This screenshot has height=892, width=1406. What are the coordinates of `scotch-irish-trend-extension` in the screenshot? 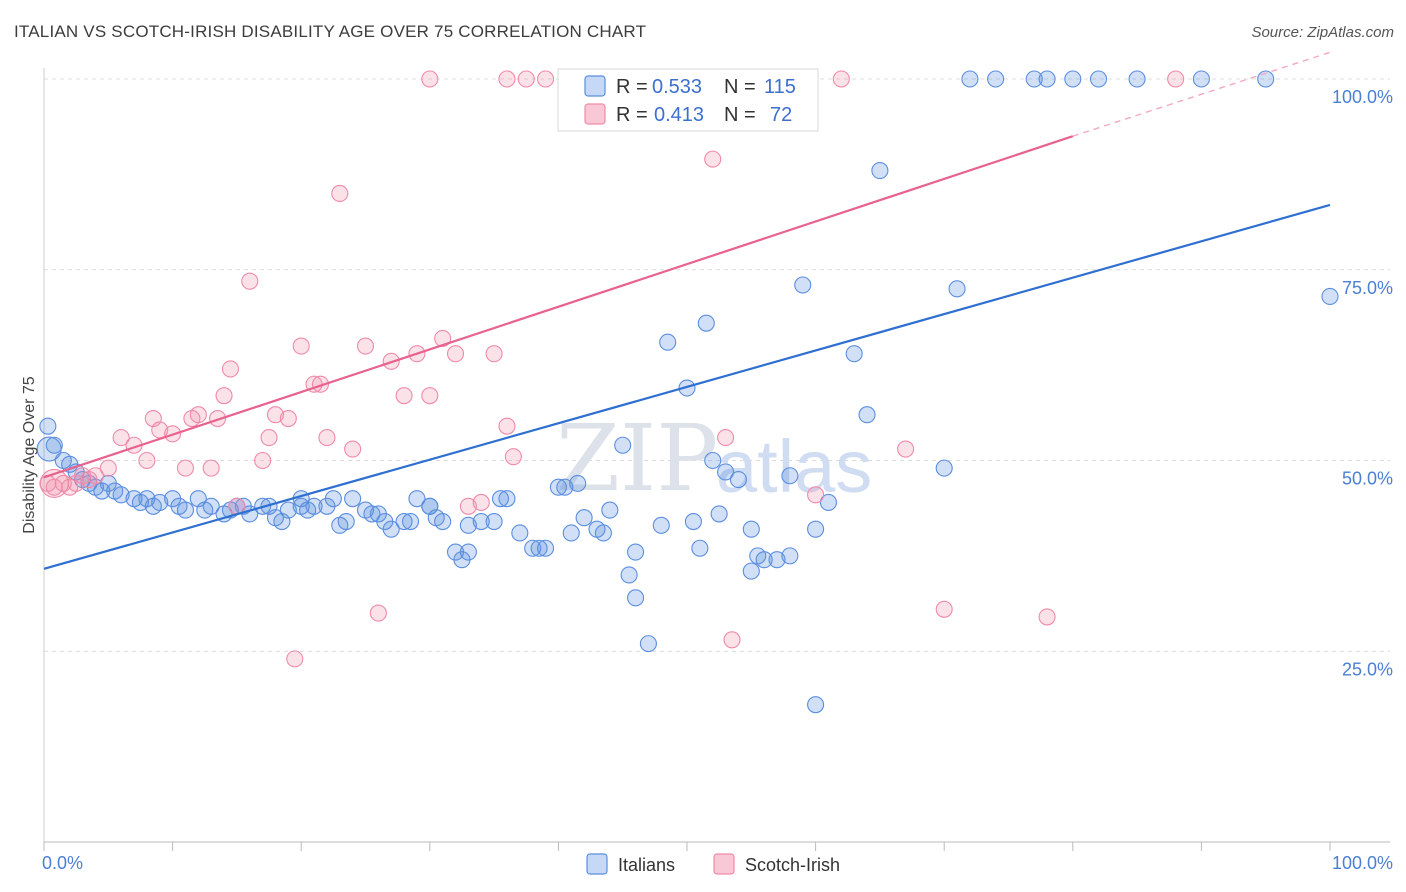 It's located at (1201, 94).